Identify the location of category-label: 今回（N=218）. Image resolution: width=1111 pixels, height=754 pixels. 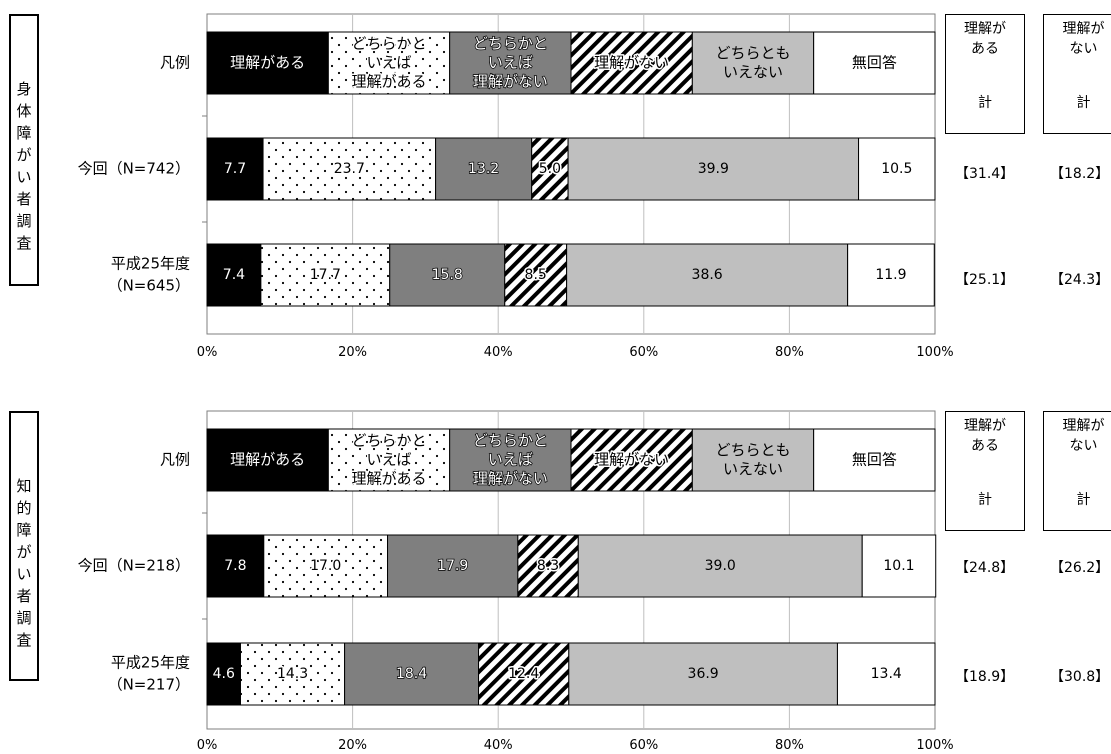
(134, 566).